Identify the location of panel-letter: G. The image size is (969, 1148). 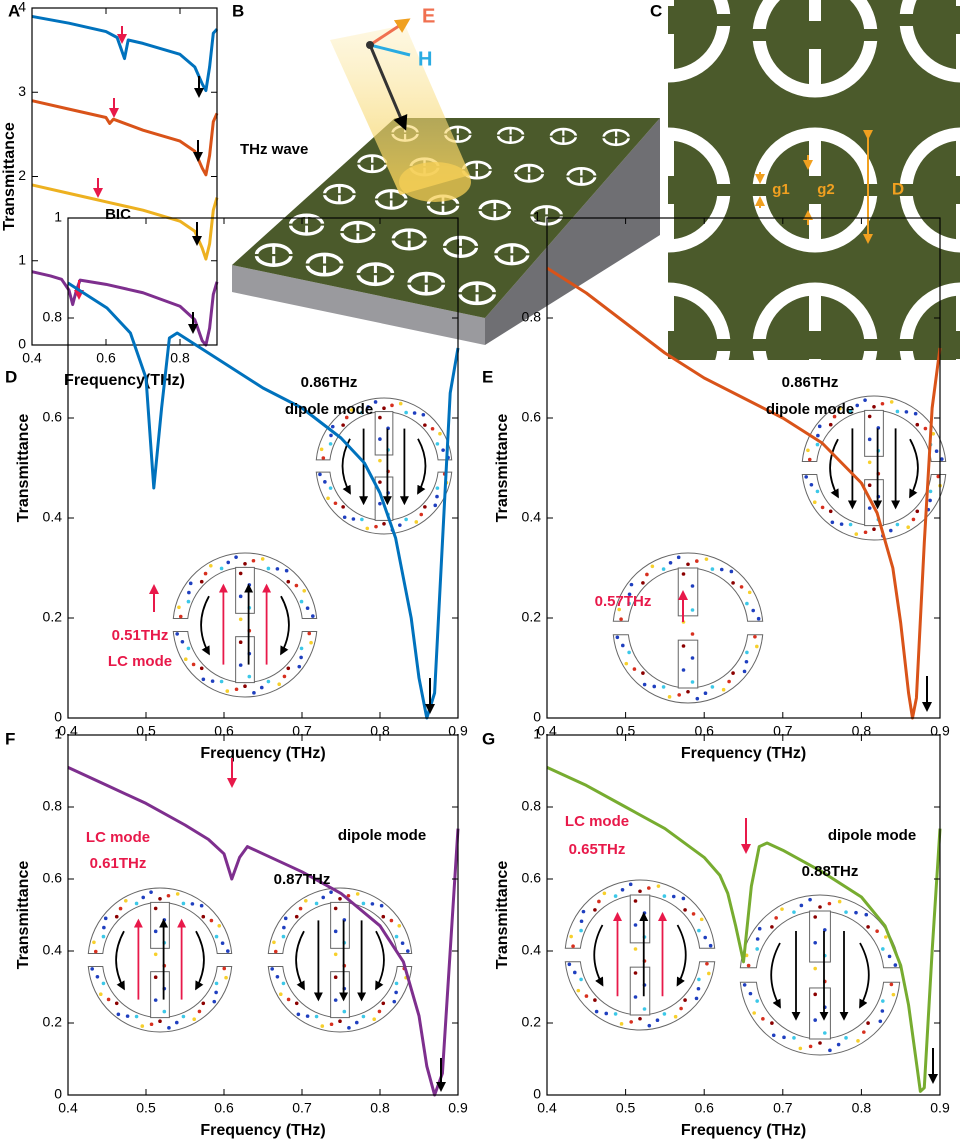
(488, 738).